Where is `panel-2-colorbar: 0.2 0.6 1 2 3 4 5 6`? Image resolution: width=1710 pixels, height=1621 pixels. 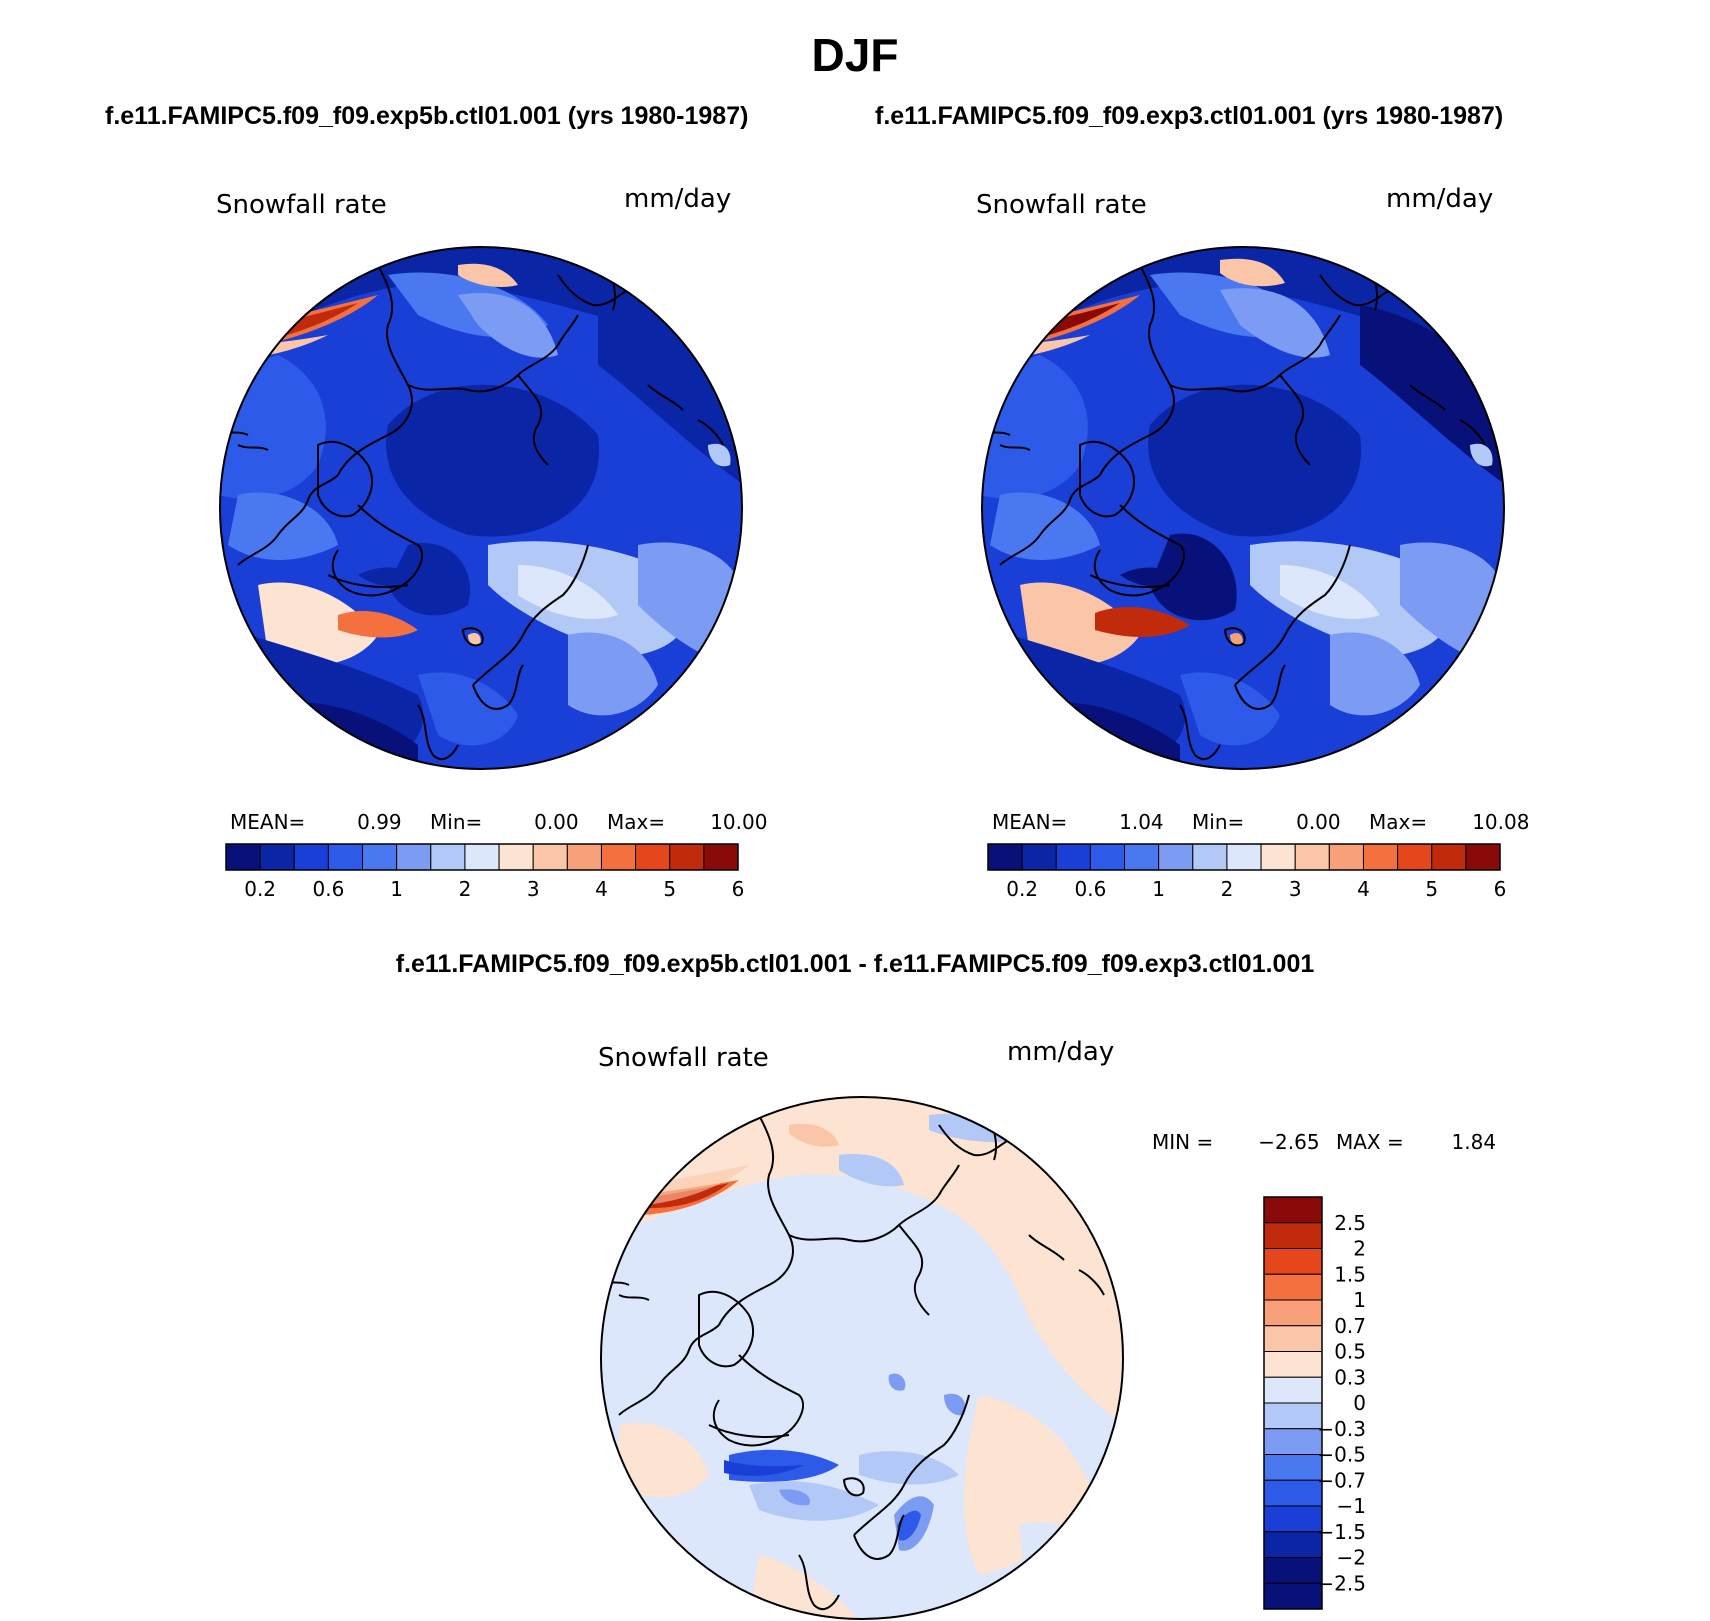
panel-2-colorbar: 0.2 0.6 1 2 3 4 5 6 is located at coordinates (1247, 872).